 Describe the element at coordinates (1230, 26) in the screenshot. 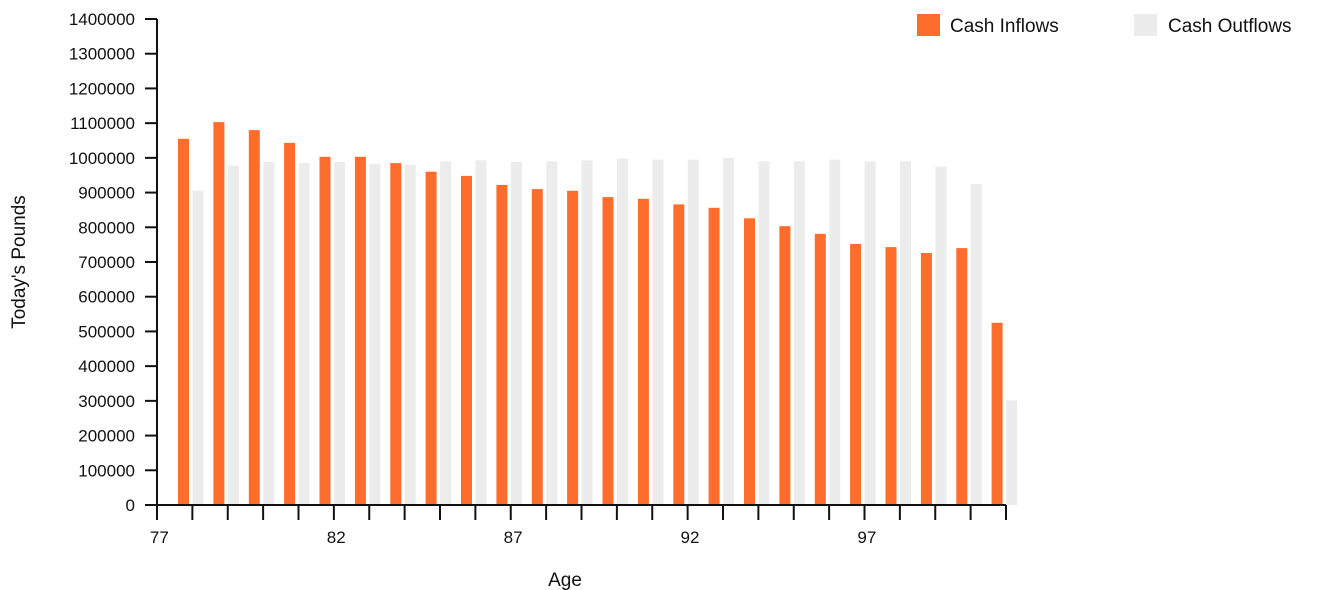

I see `legend-label-cash-outflows: Cash Outflows` at that location.